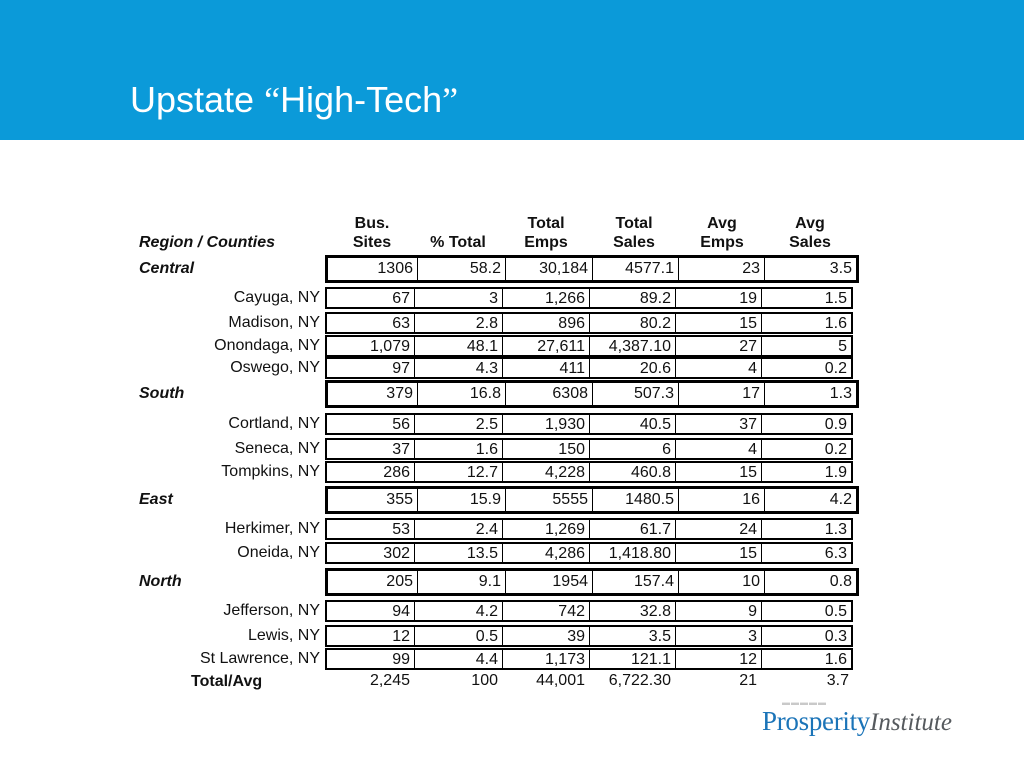  Describe the element at coordinates (458, 529) in the screenshot. I see `table-cell: 2.4` at that location.